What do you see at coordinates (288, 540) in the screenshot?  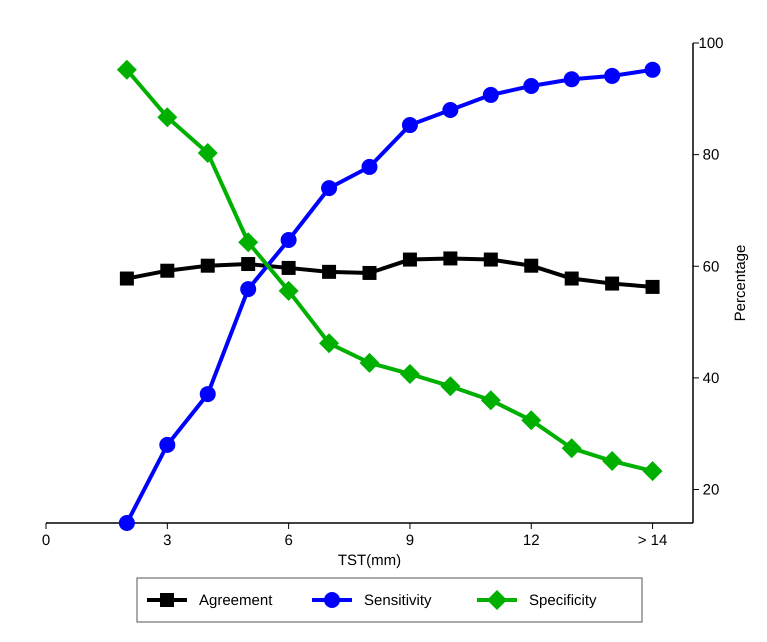 I see `x-tick-label: 6` at bounding box center [288, 540].